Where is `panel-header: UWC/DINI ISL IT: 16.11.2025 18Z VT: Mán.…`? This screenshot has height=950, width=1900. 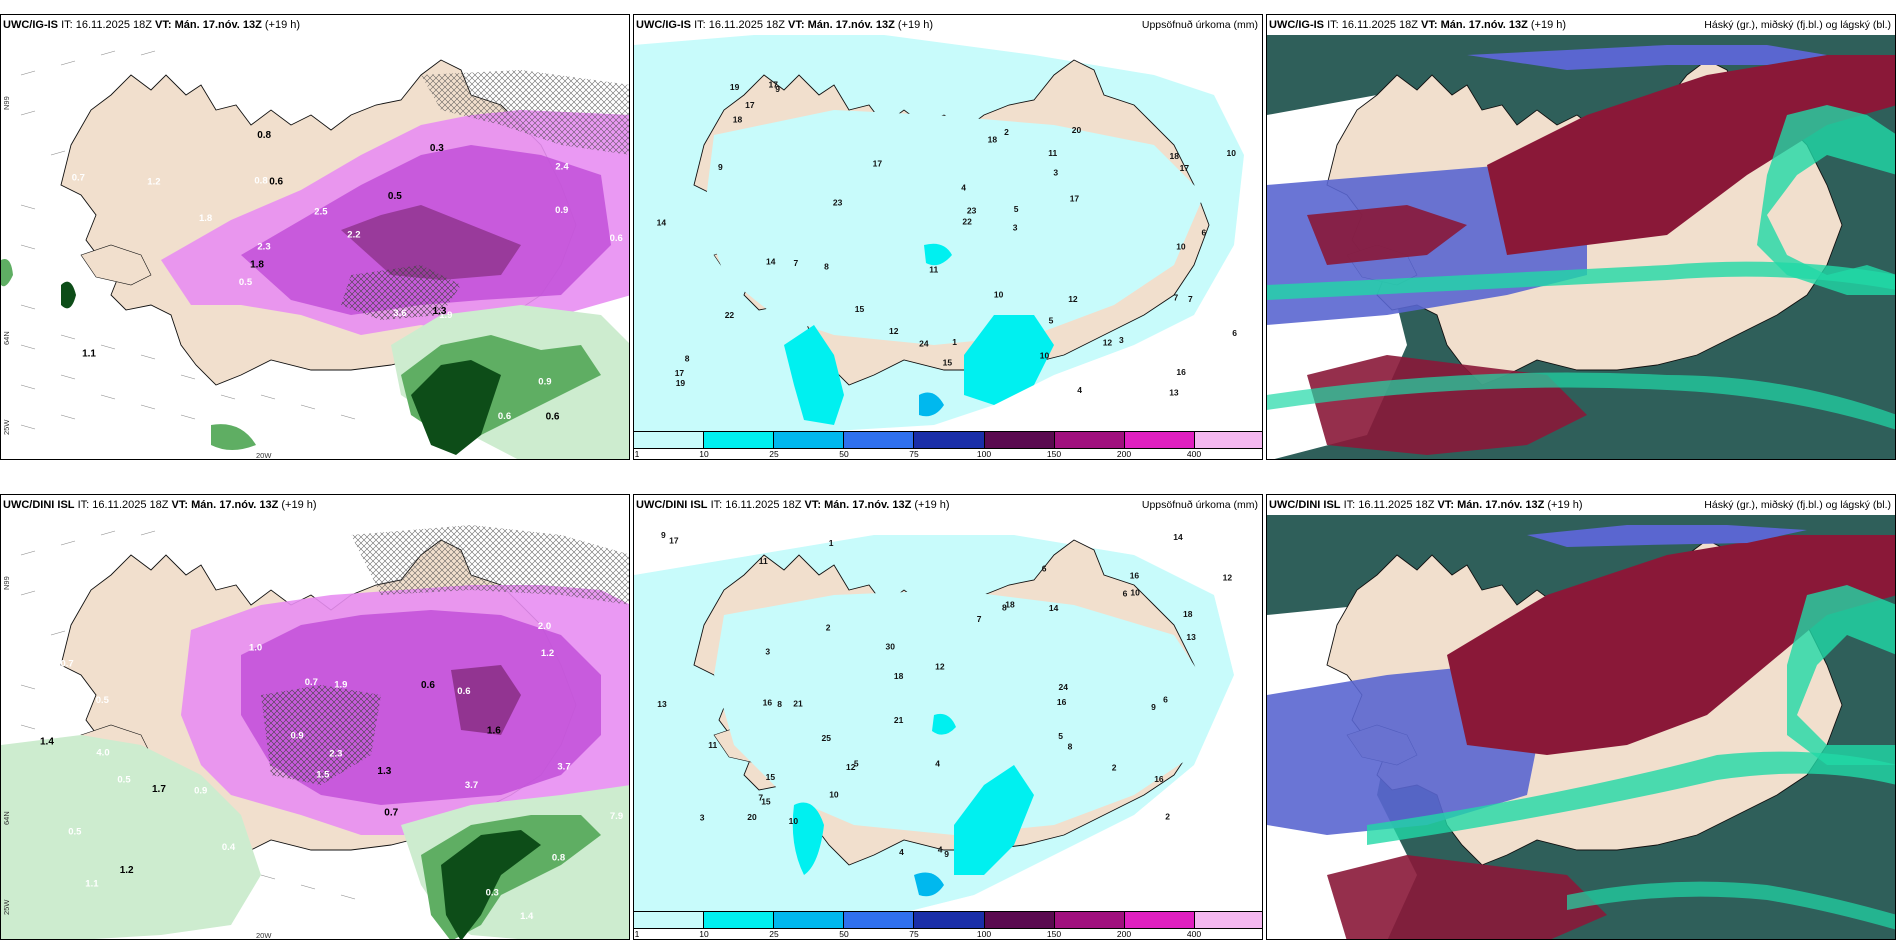 panel-header: UWC/DINI ISL IT: 16.11.2025 18Z VT: Mán.… is located at coordinates (315, 505).